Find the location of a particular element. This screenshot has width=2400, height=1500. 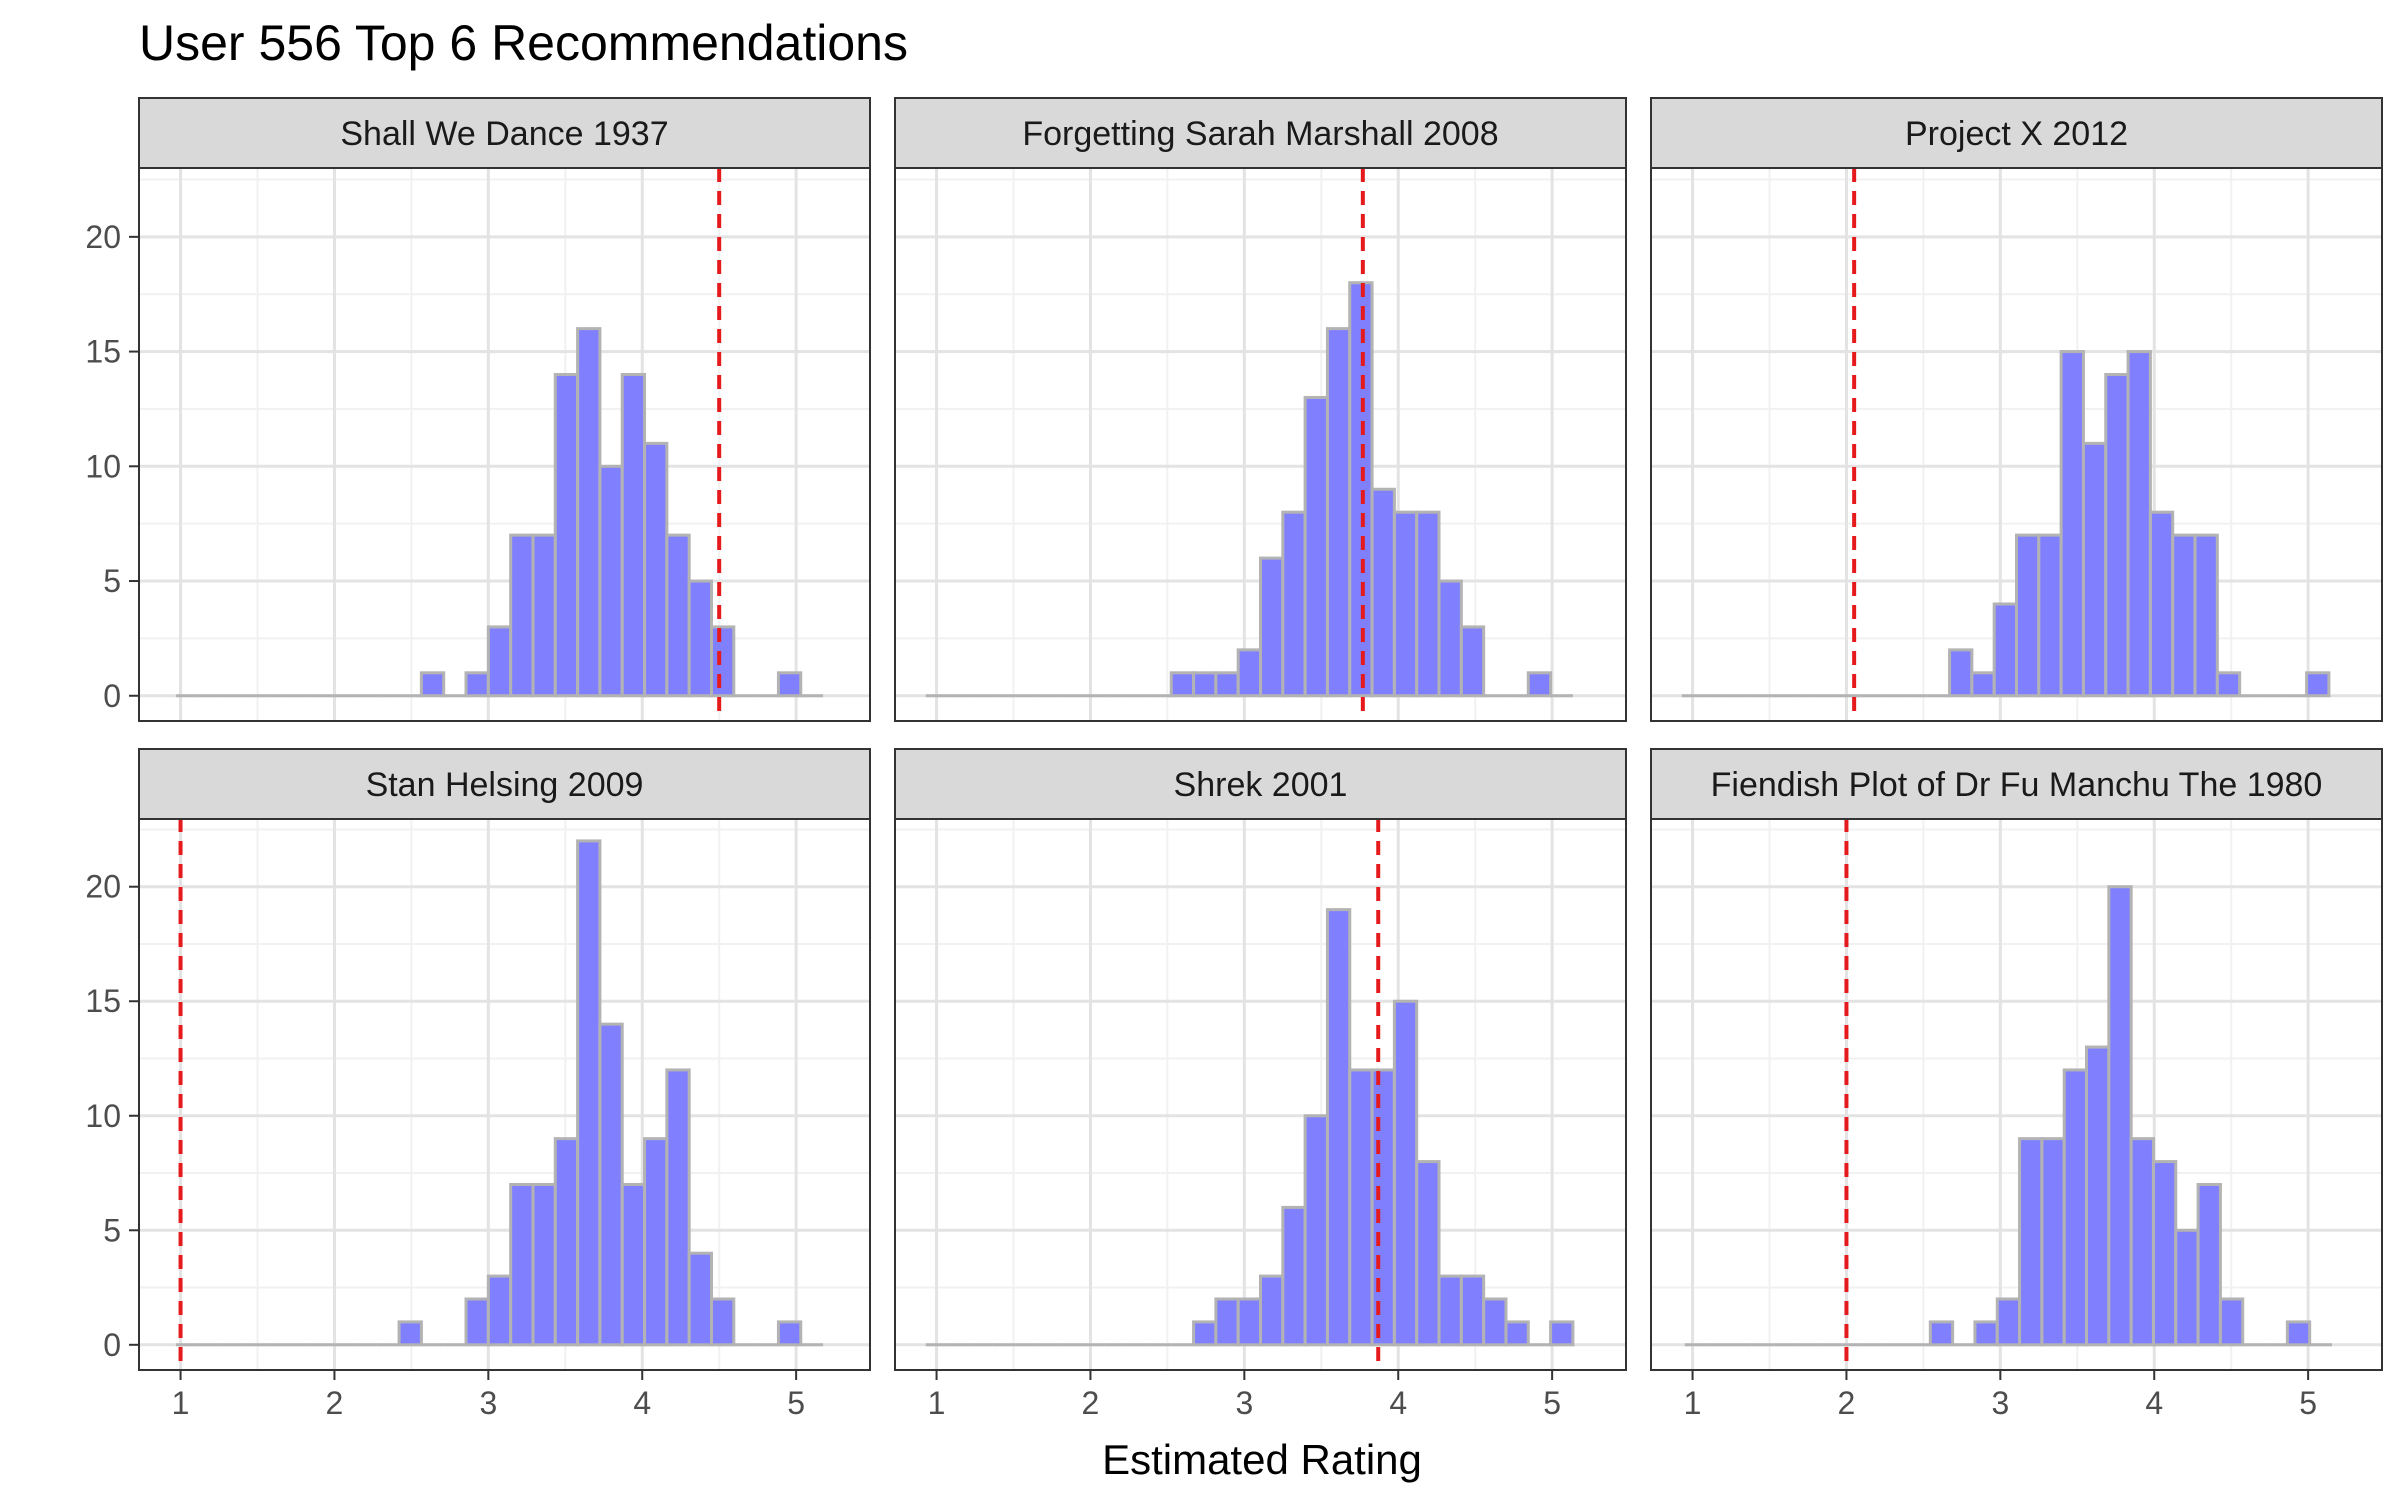

y-tick-label: 5 is located at coordinates (112, 581).